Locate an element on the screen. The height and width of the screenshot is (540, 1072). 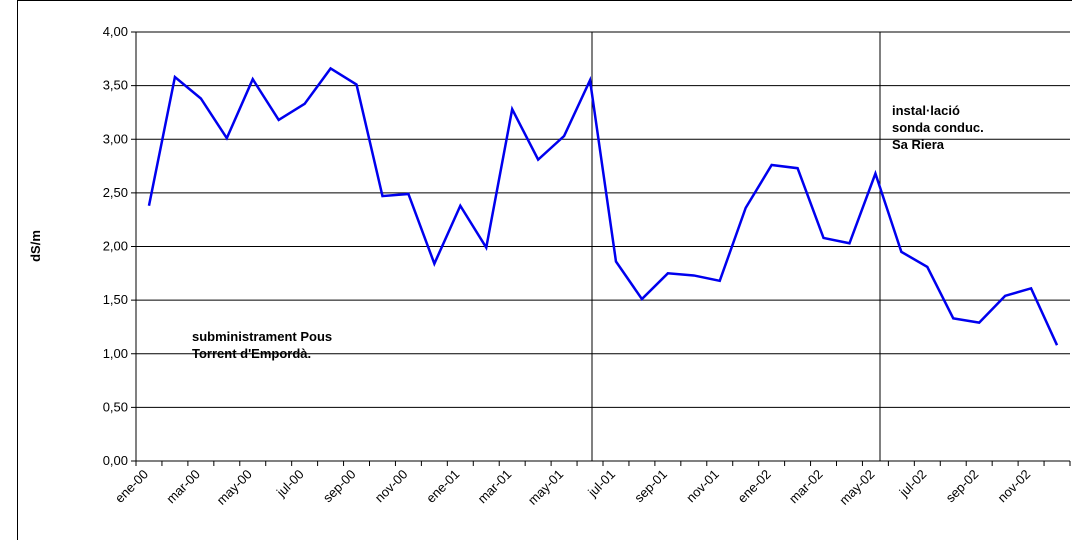
x-tick-label: mar-01 is located at coordinates (495, 487).